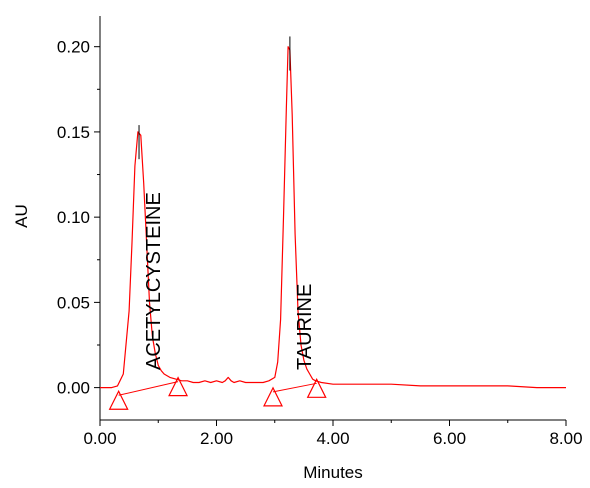  I want to click on y-tick-label: 0.10, so click(73, 217).